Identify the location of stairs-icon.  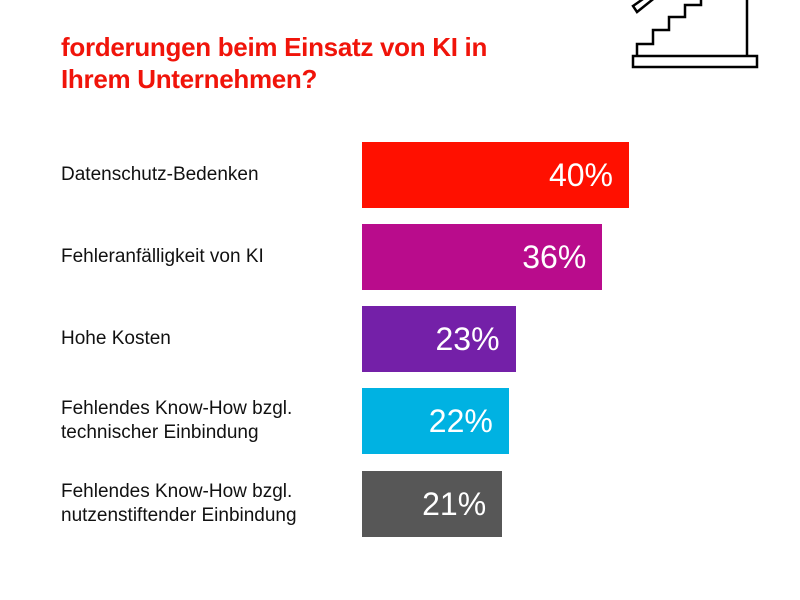
(695, 34).